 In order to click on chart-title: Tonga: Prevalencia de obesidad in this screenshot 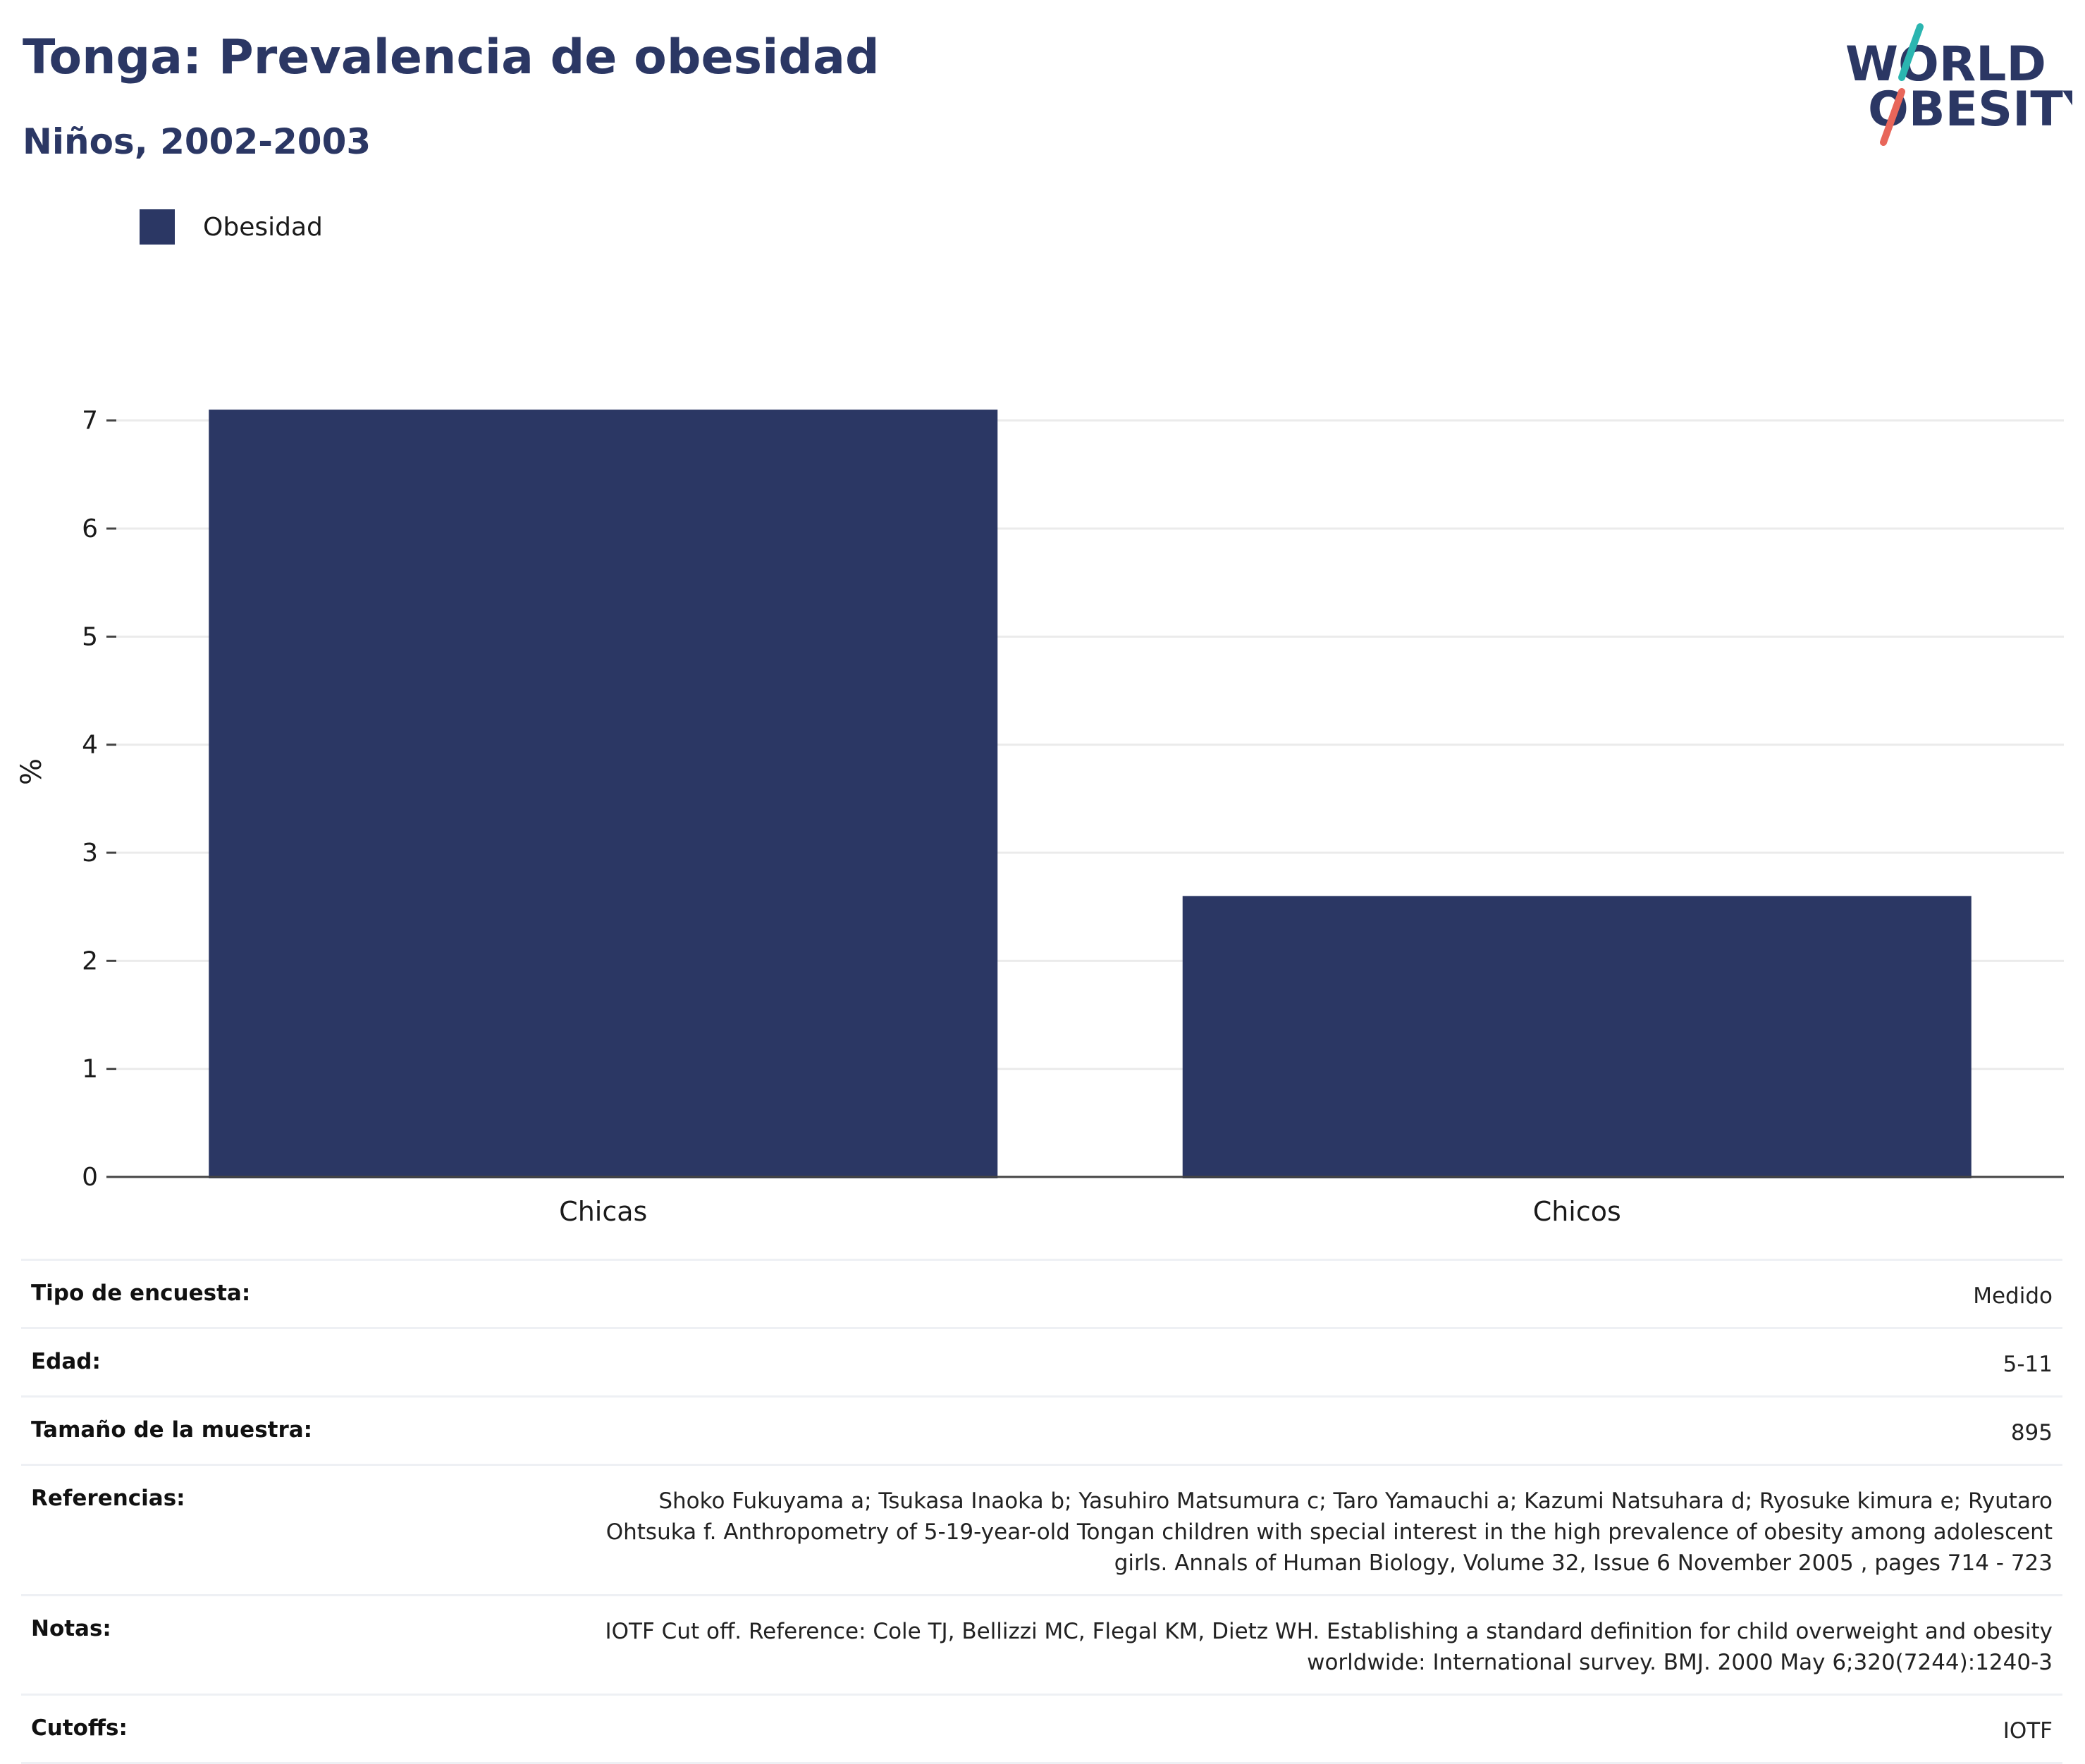, I will do `click(451, 57)`.